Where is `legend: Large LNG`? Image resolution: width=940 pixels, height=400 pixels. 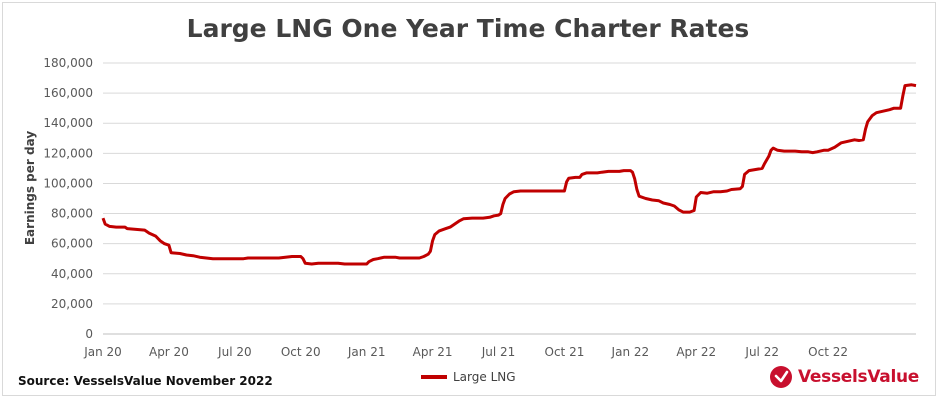 legend: Large LNG is located at coordinates (468, 377).